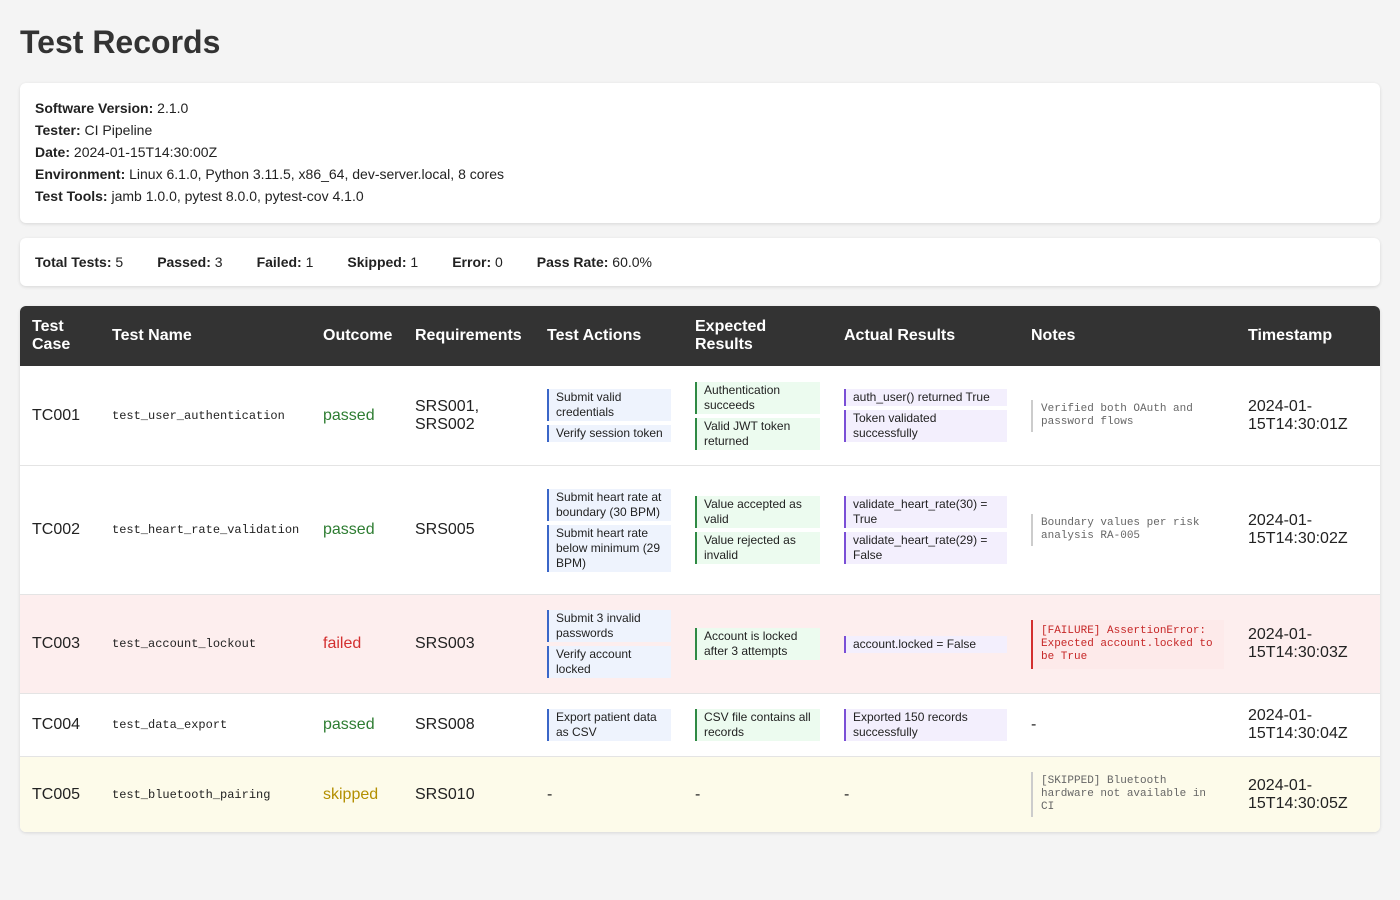 The width and height of the screenshot is (1400, 900). I want to click on test-name: test_bluetooth_pairing, so click(205, 794).